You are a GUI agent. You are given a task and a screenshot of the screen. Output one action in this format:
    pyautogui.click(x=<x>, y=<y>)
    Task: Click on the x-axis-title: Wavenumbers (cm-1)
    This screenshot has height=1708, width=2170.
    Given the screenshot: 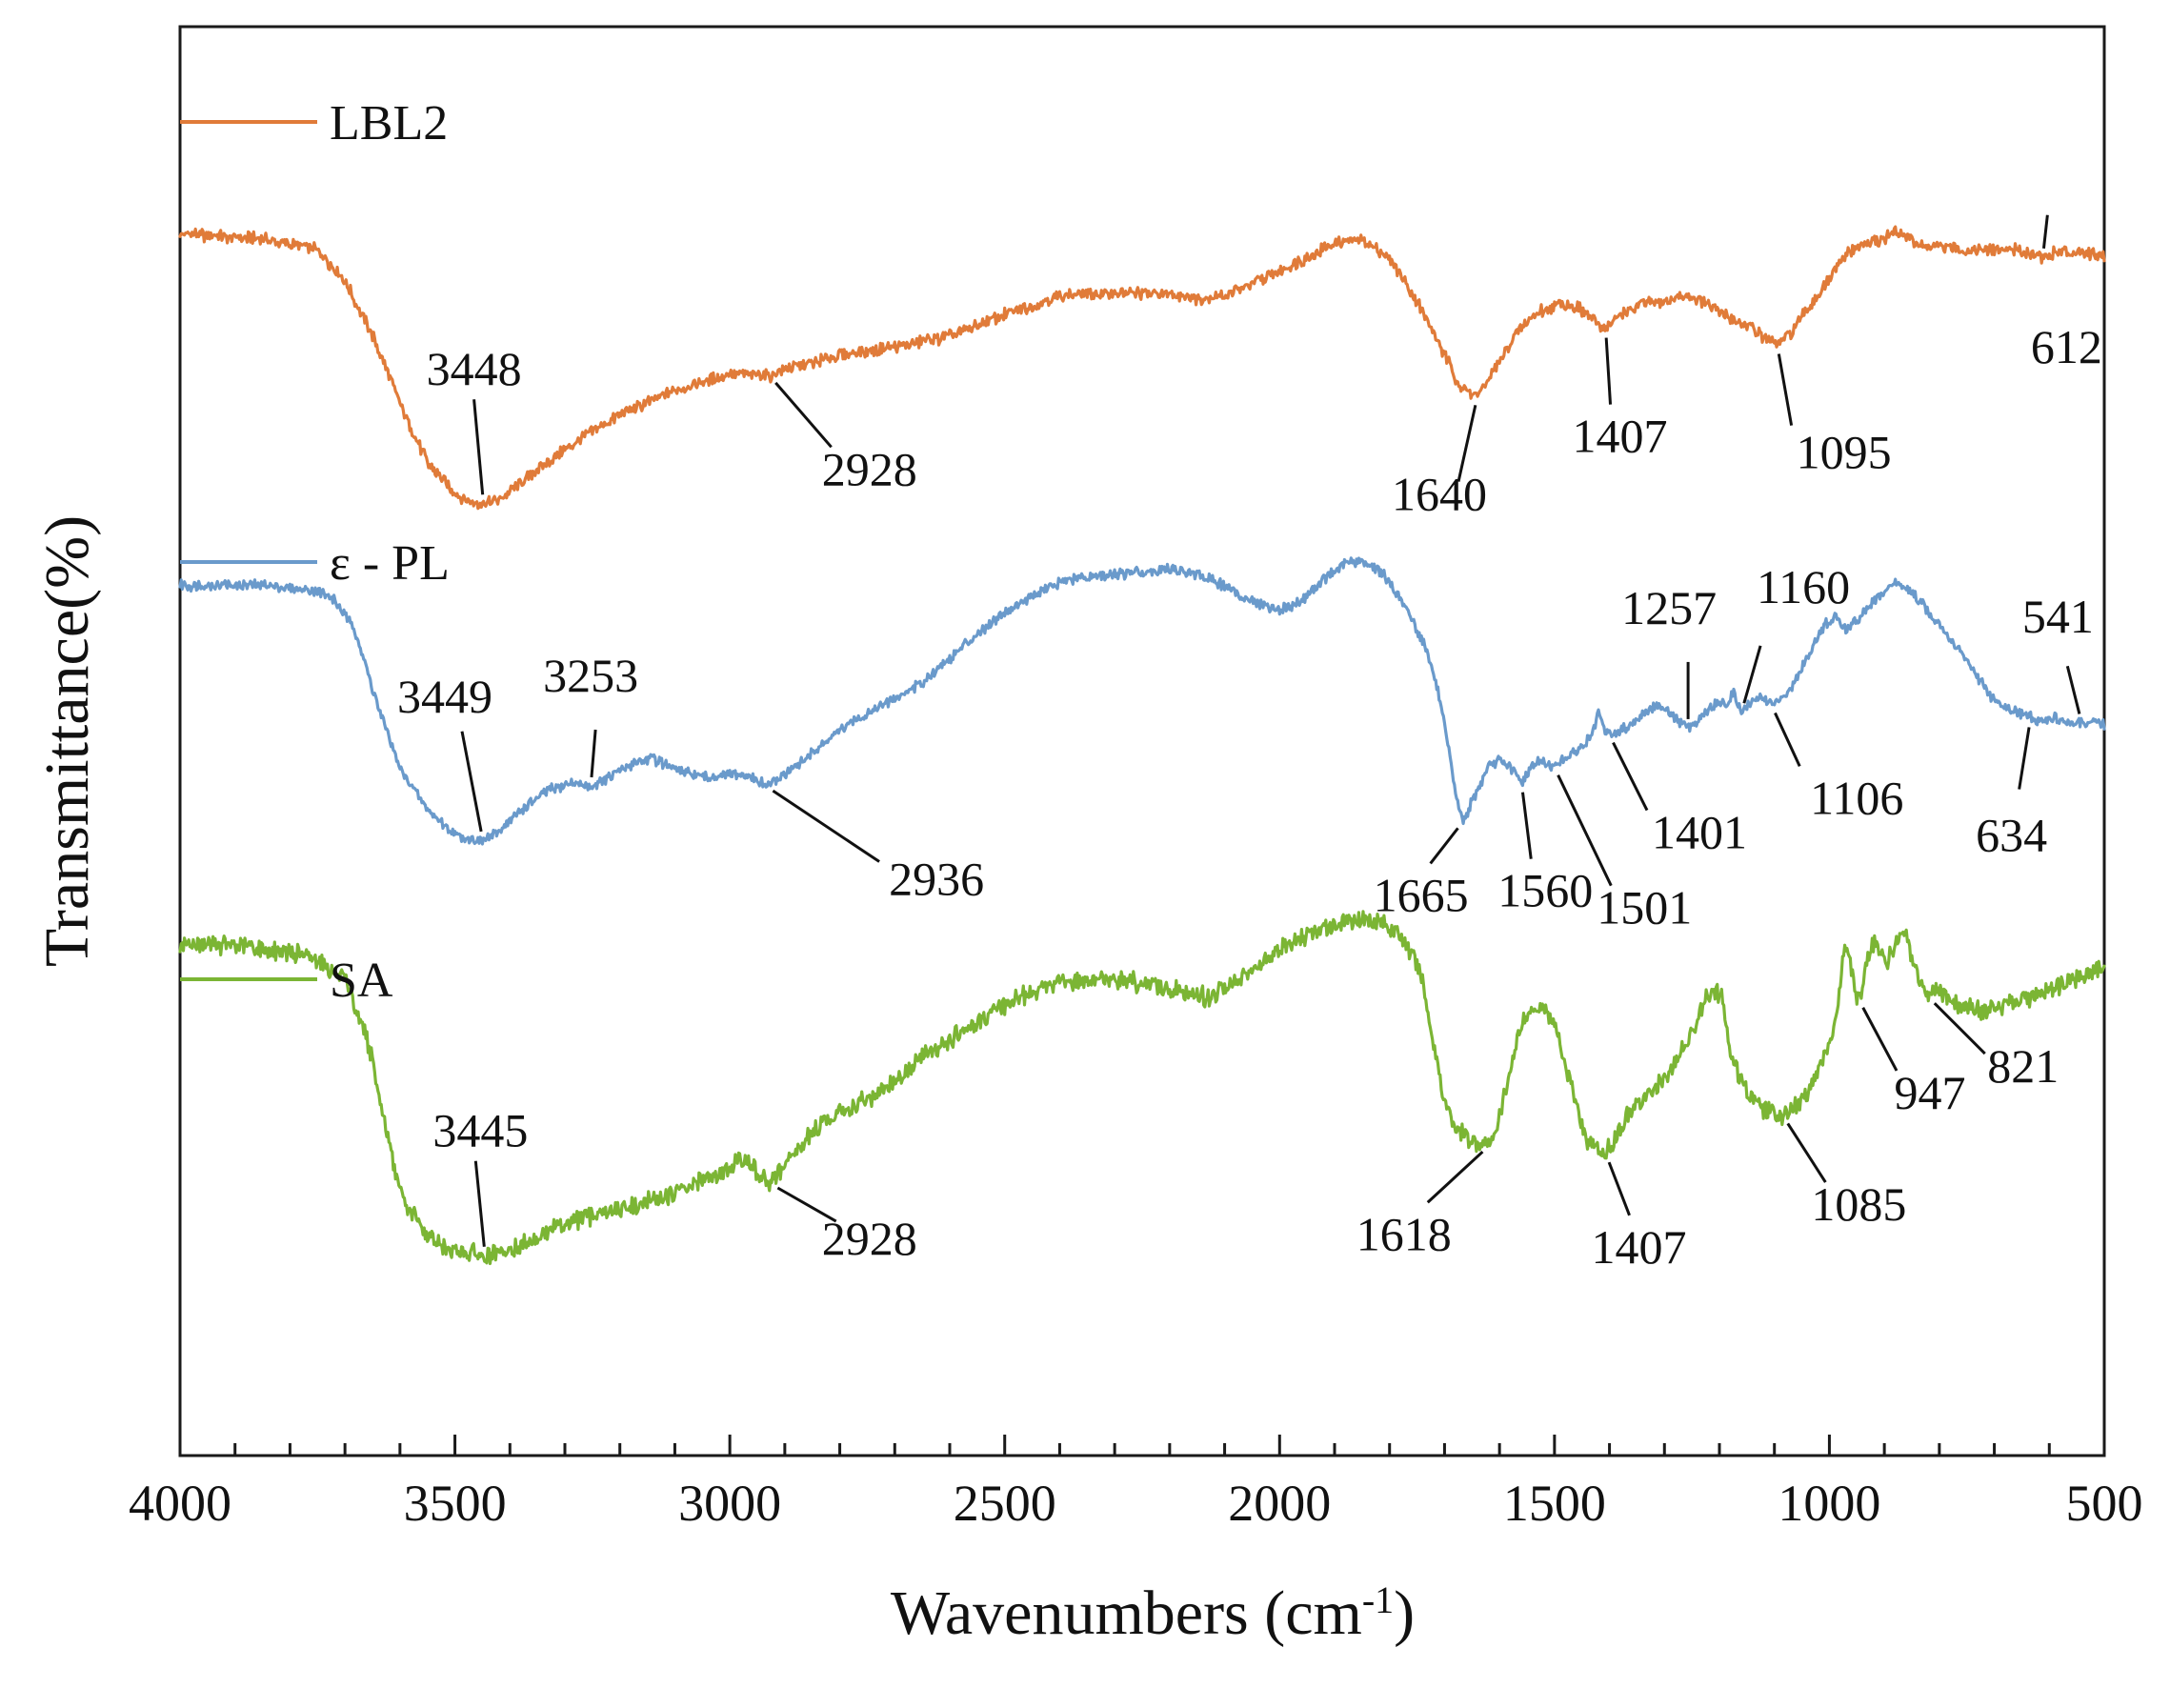 What is the action you would take?
    pyautogui.click(x=1153, y=1614)
    